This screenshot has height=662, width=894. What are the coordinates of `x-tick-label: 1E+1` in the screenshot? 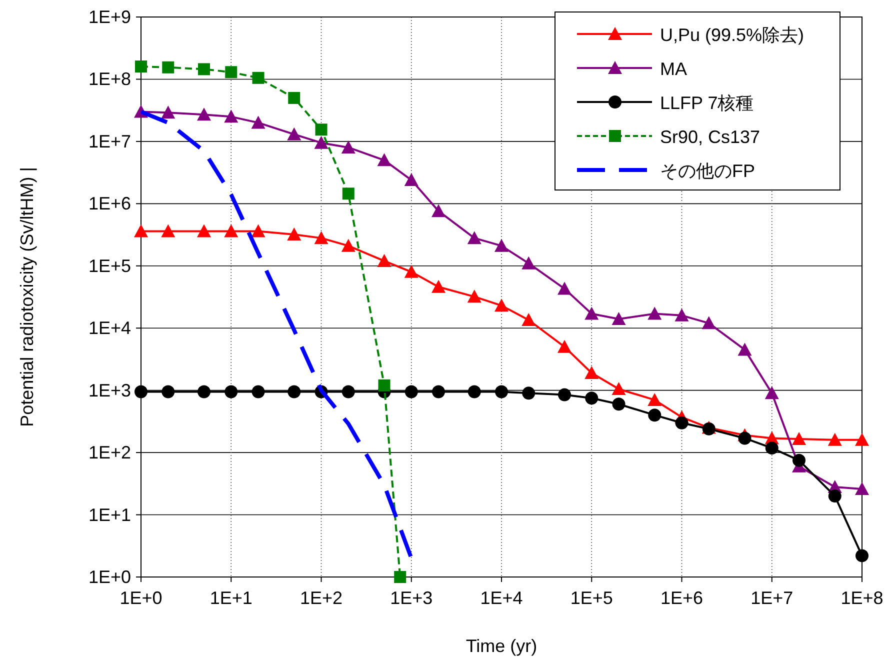 It's located at (231, 598).